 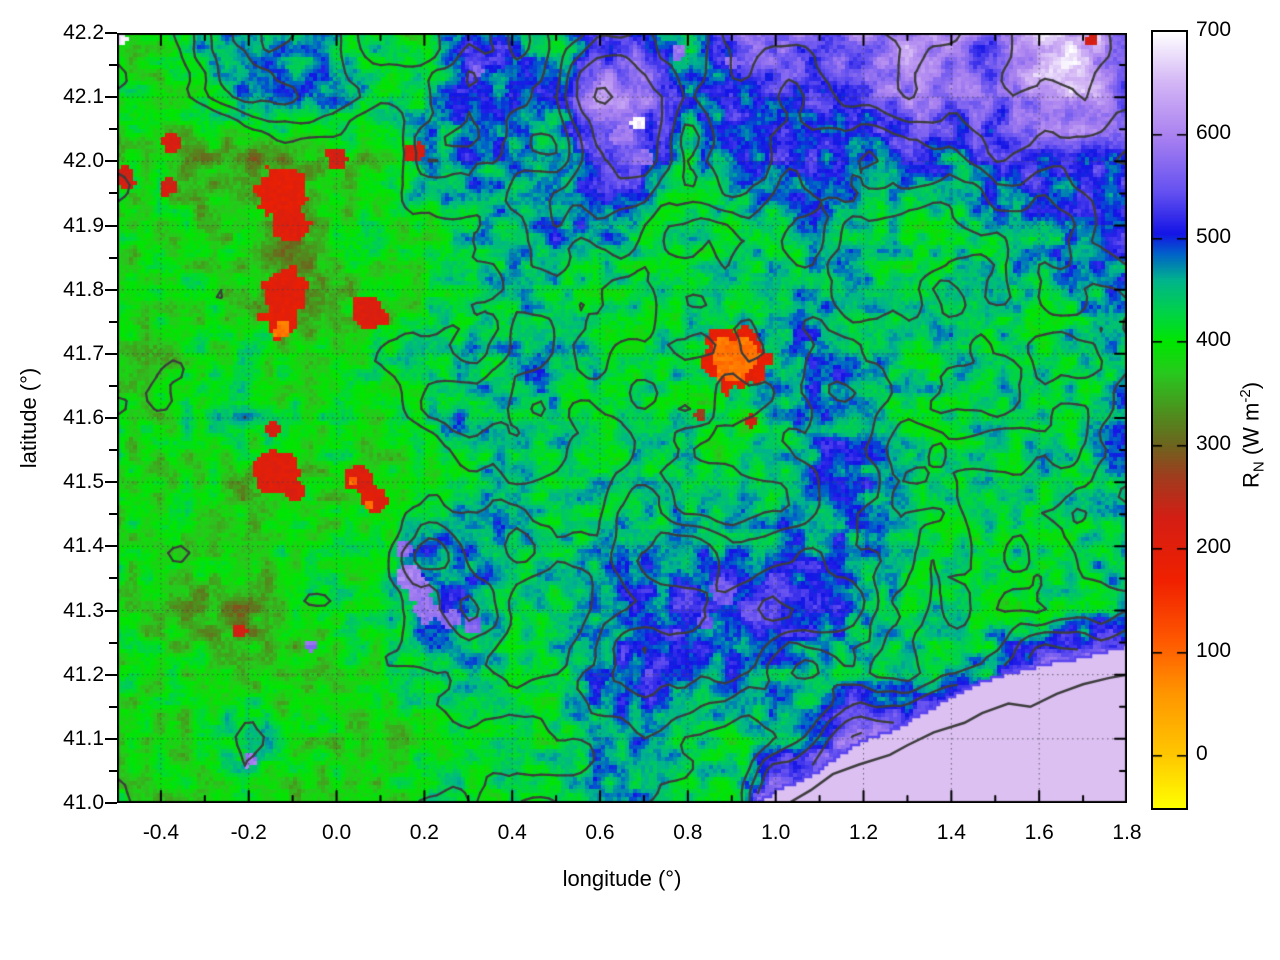 I want to click on x-tick-label: 0.8, so click(x=688, y=832).